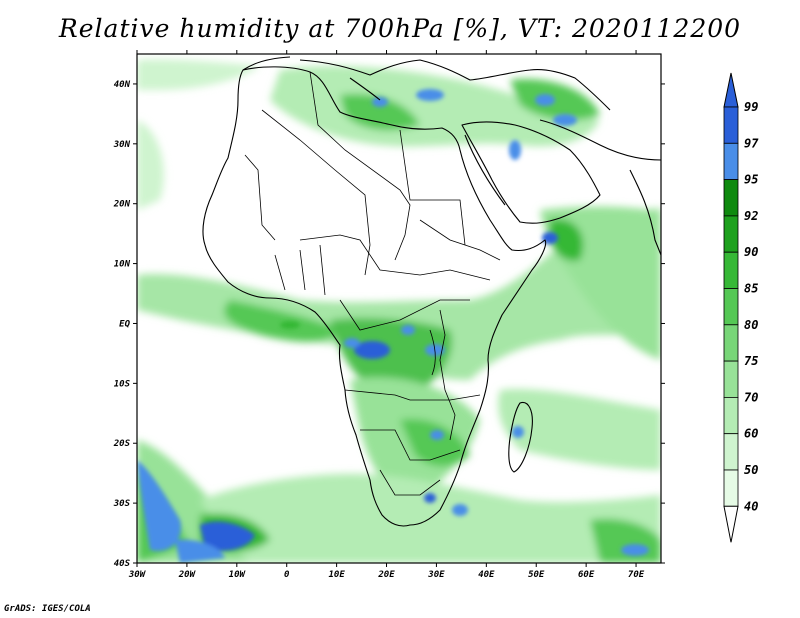  I want to click on lon-label: 60E, so click(586, 575).